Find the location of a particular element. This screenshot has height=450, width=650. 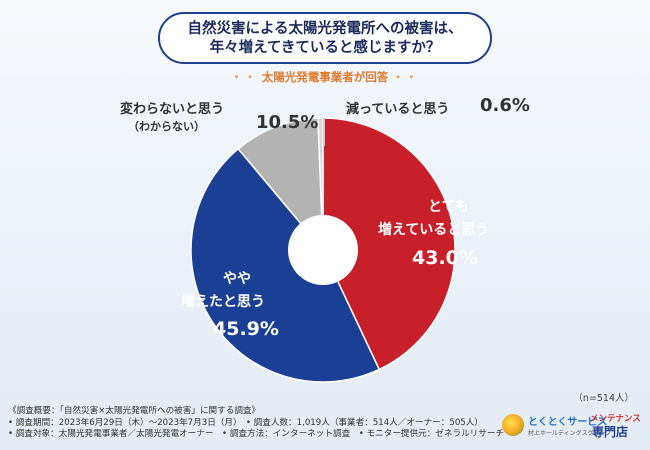

footer-outline: 《調査概要：「自然災害×太陽光発電所への被害」に関する調査》 is located at coordinates (134, 411).